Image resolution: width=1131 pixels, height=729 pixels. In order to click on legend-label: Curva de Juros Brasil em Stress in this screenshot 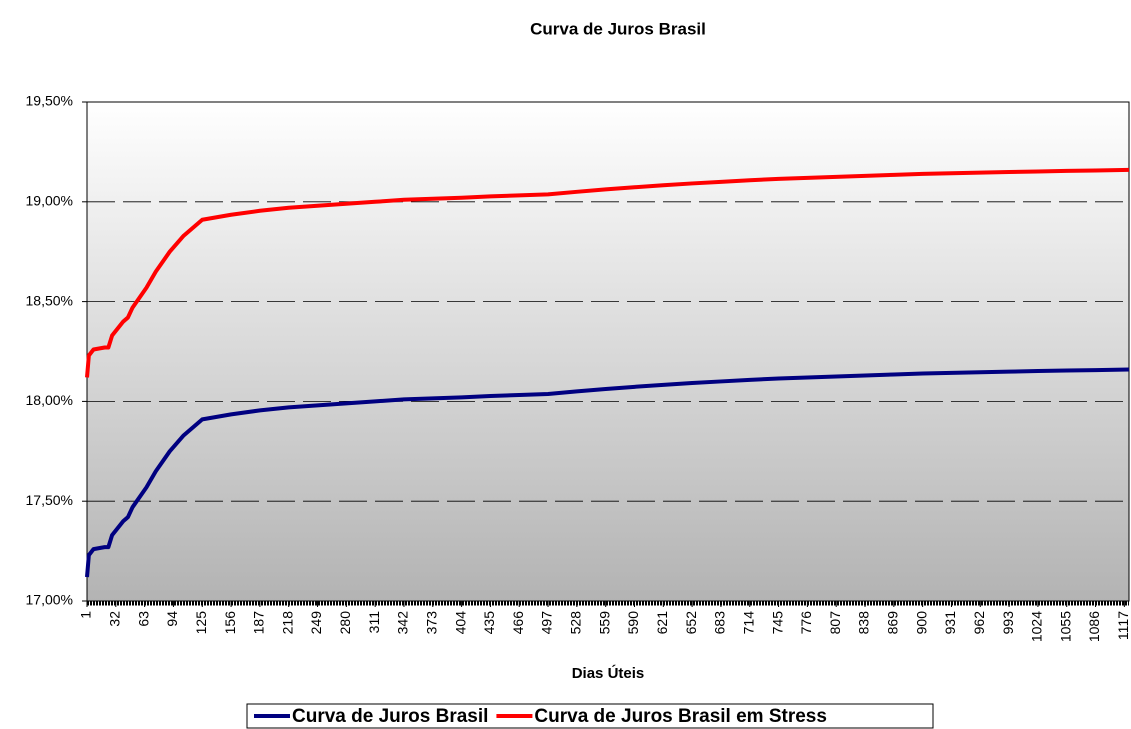, I will do `click(680, 716)`.